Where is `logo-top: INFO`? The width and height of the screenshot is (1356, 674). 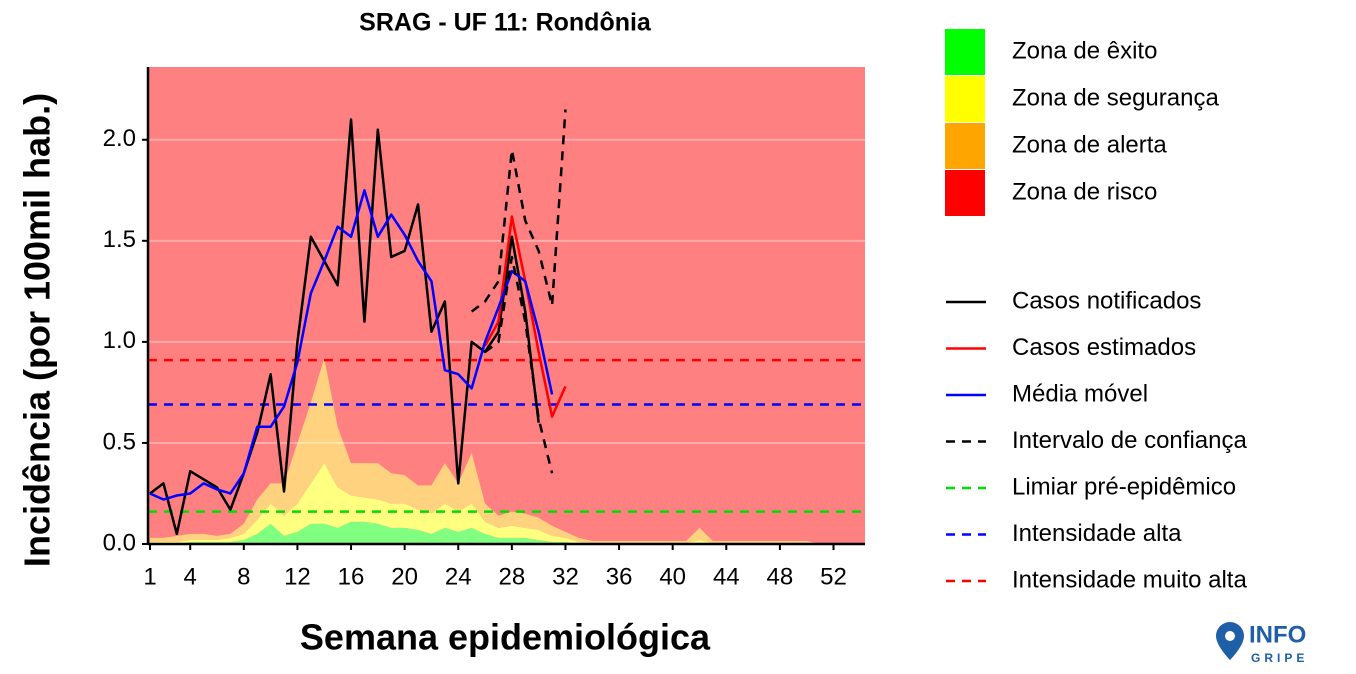 logo-top: INFO is located at coordinates (1277, 634).